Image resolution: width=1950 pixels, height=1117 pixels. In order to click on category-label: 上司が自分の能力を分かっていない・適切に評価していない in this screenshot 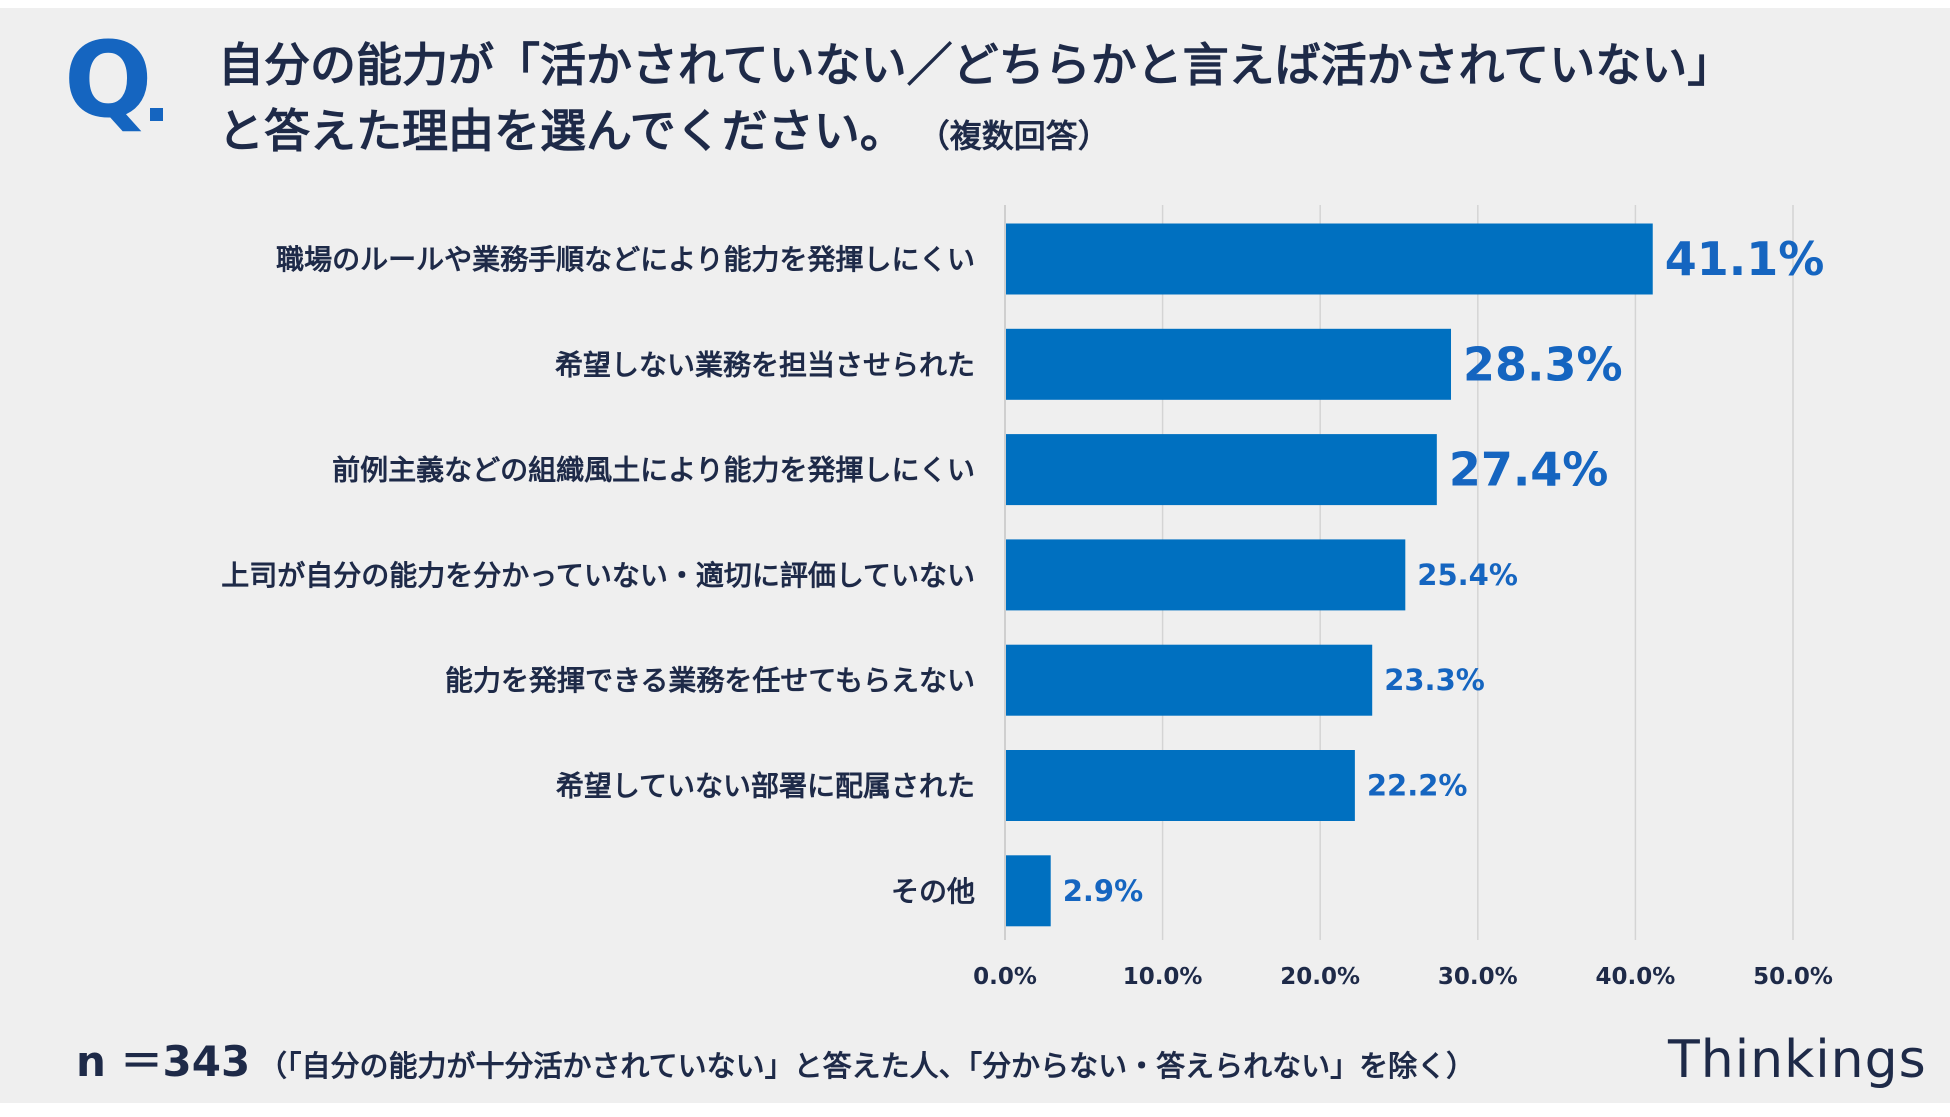, I will do `click(598, 575)`.